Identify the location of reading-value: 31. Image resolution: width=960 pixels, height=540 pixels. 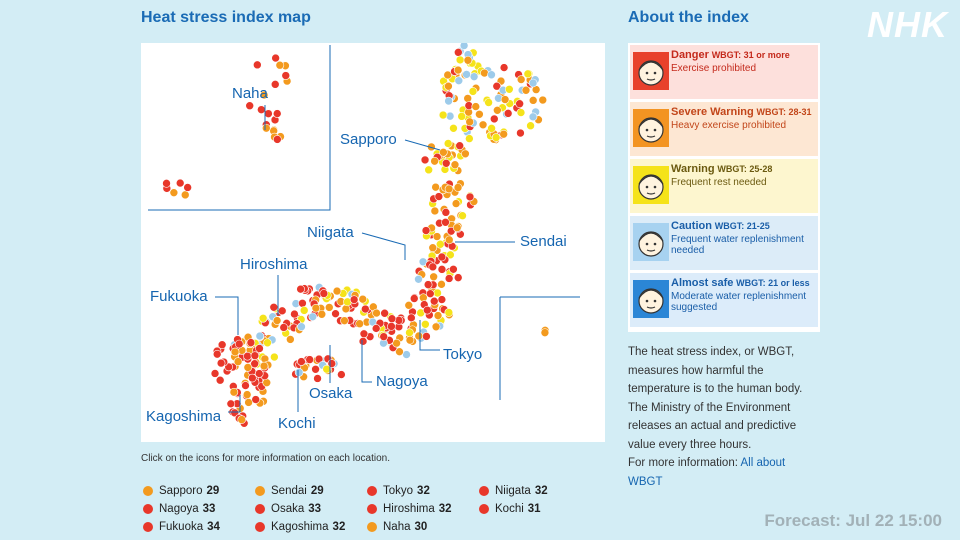
(534, 509).